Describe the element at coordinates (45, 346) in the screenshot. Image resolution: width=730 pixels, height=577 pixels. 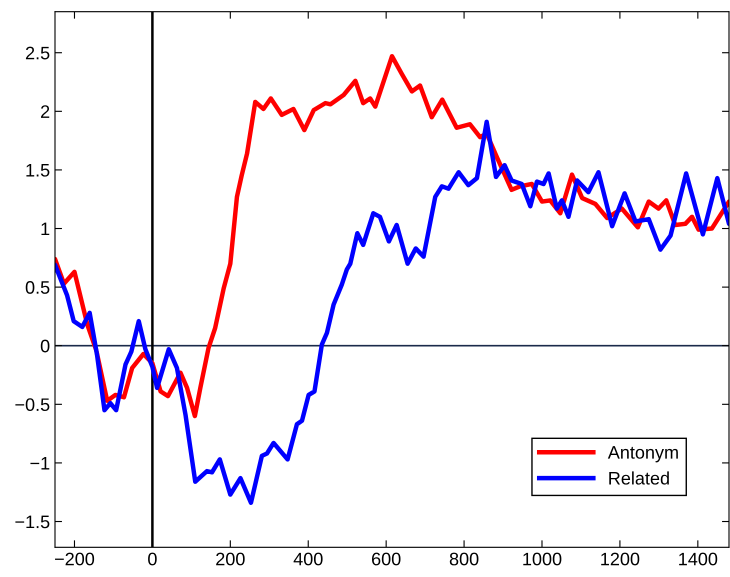
I see `y-tick-label: 0` at that location.